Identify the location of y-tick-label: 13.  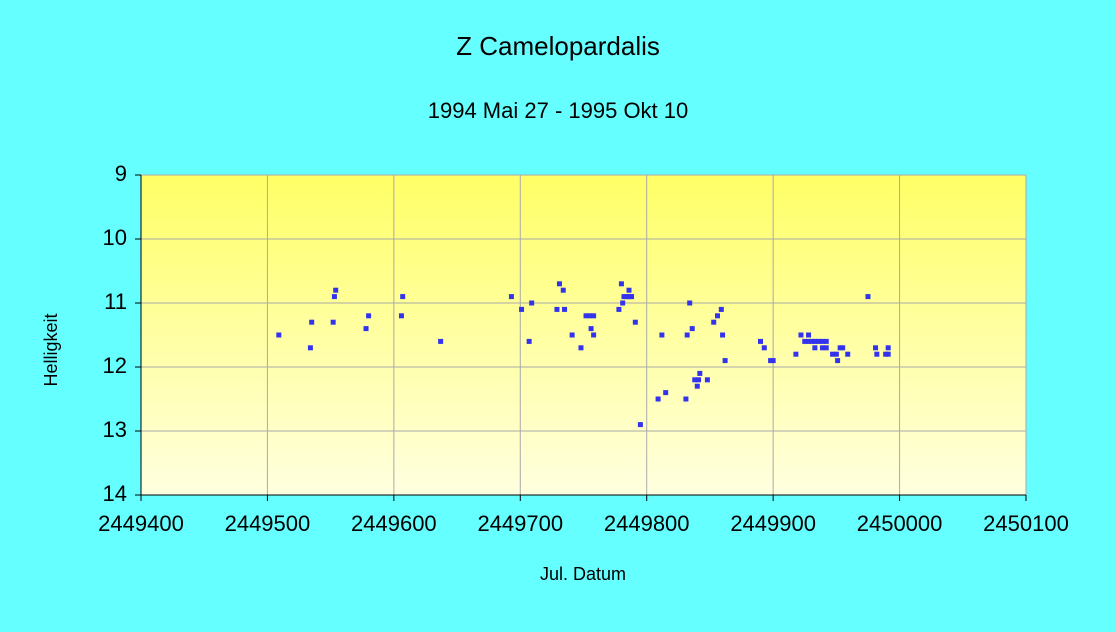
(115, 429).